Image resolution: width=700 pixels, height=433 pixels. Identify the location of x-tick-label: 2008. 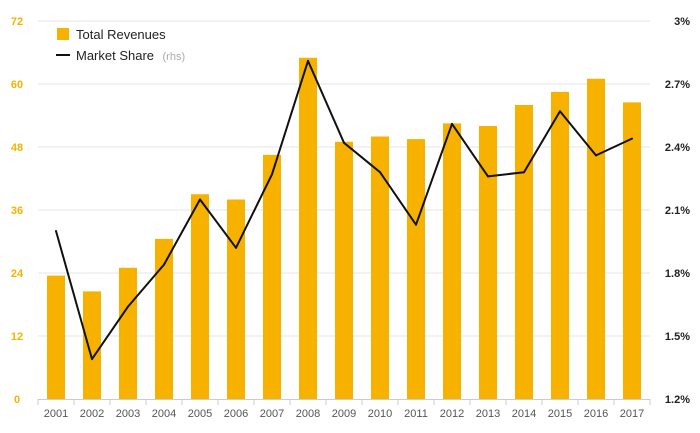
(308, 414).